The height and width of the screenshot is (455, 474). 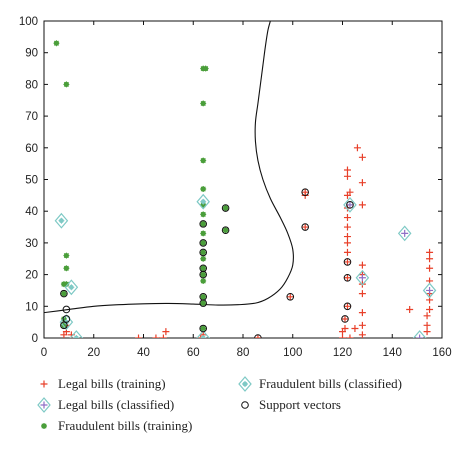 What do you see at coordinates (330, 383) in the screenshot?
I see `legend-label: Fraudulent bills (classified)` at bounding box center [330, 383].